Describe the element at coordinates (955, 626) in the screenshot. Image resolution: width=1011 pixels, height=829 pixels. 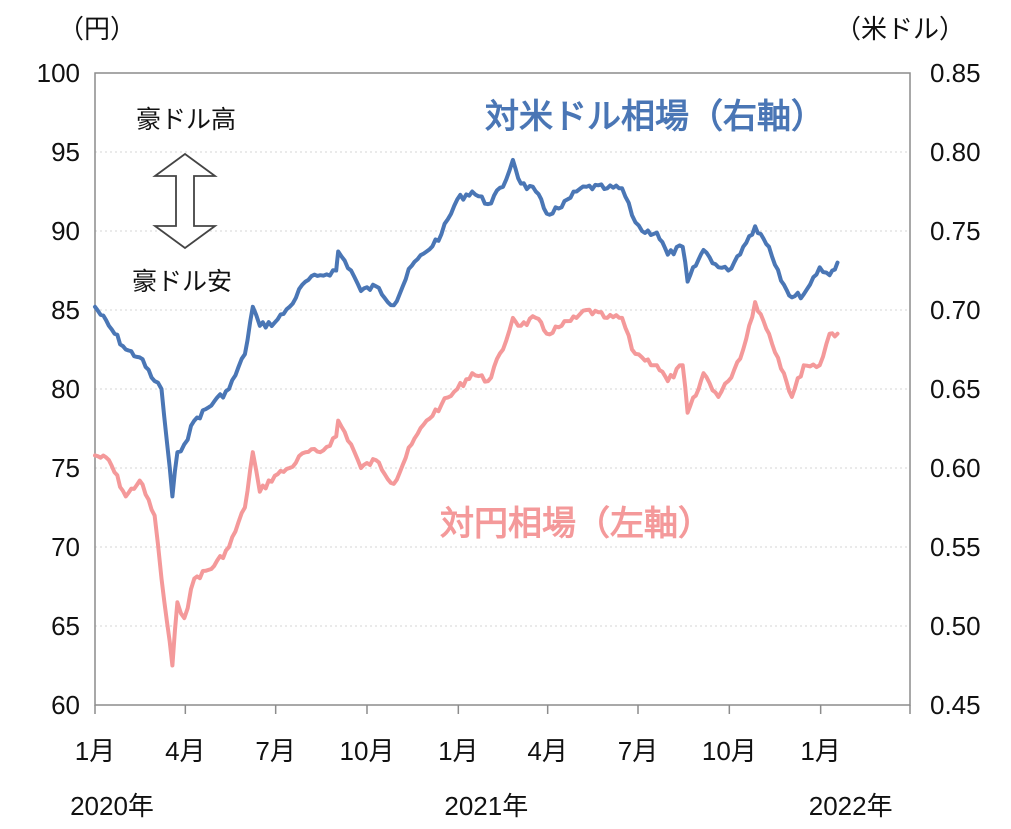
I see `right-tick-label: 0.50` at that location.